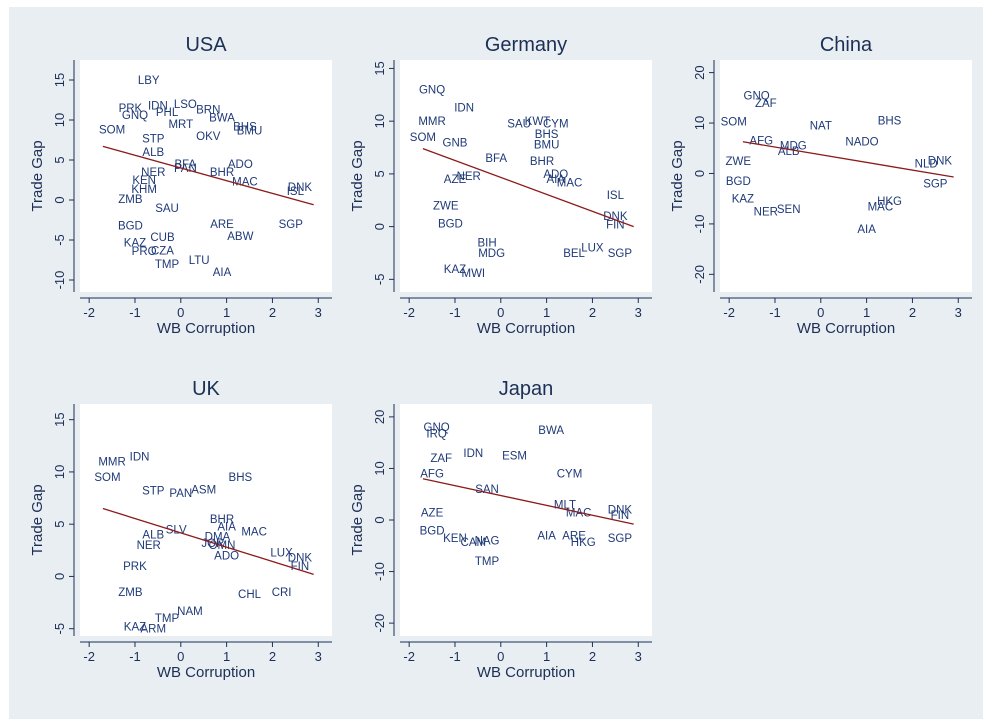 This screenshot has height=727, width=992. I want to click on point-label: ARE, so click(574, 536).